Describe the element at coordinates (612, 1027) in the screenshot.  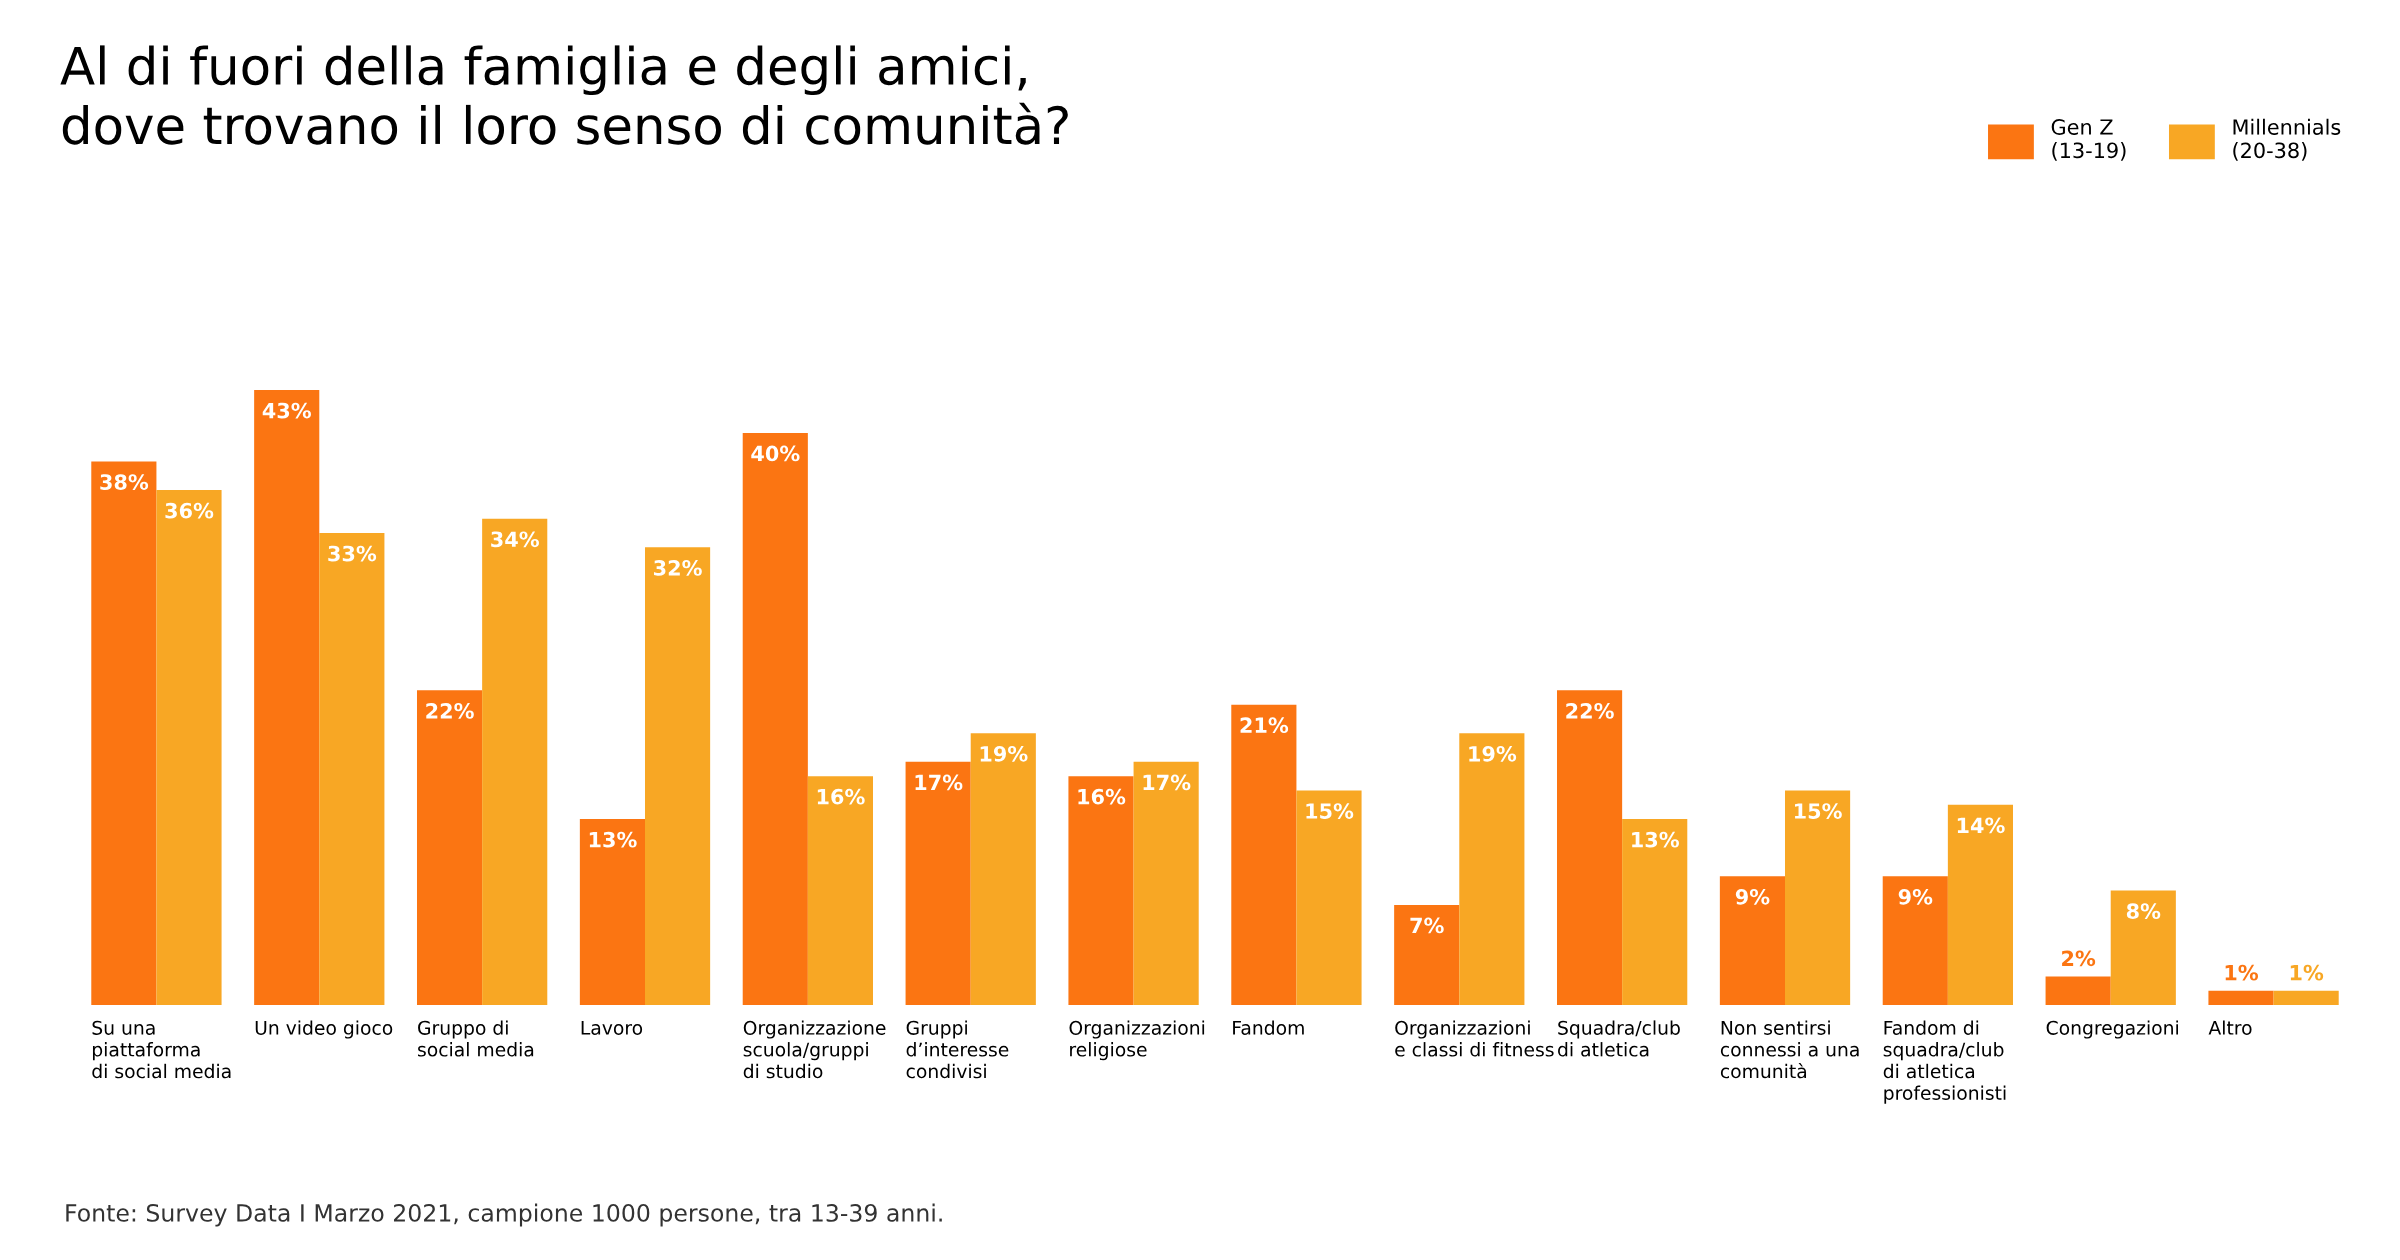
I see `x-tick-label: Lavoro` at that location.